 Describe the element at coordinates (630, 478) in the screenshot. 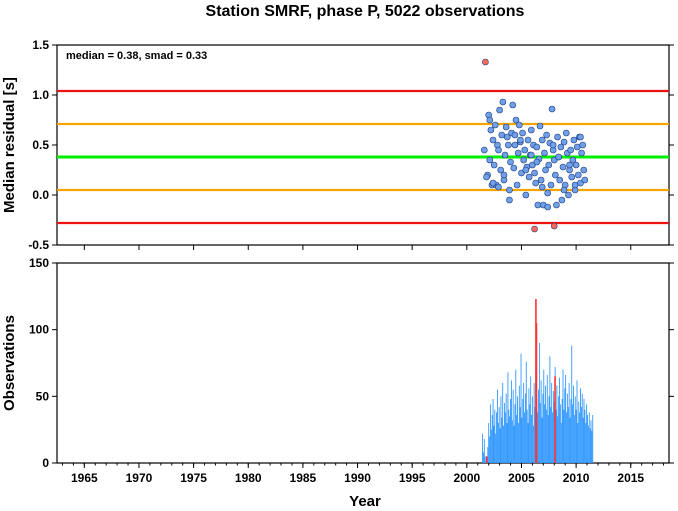

I see `x-tick-label: 2015` at that location.